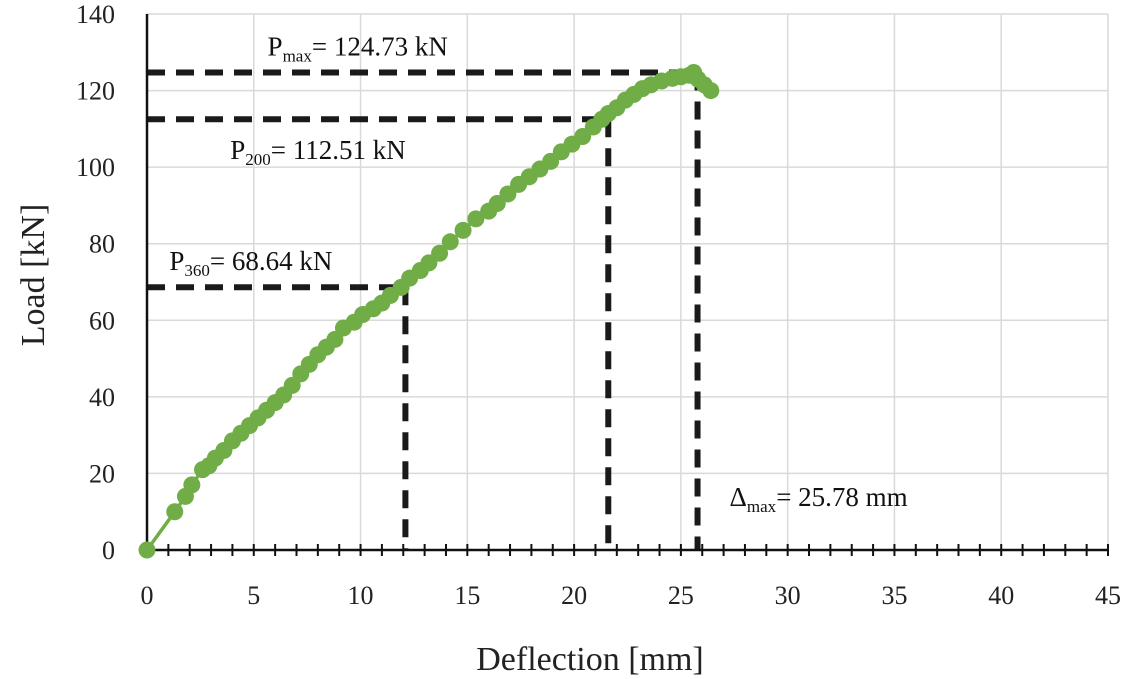 This screenshot has width=1136, height=679. I want to click on annotation-label: P200= 112.51 kN, so click(318, 152).